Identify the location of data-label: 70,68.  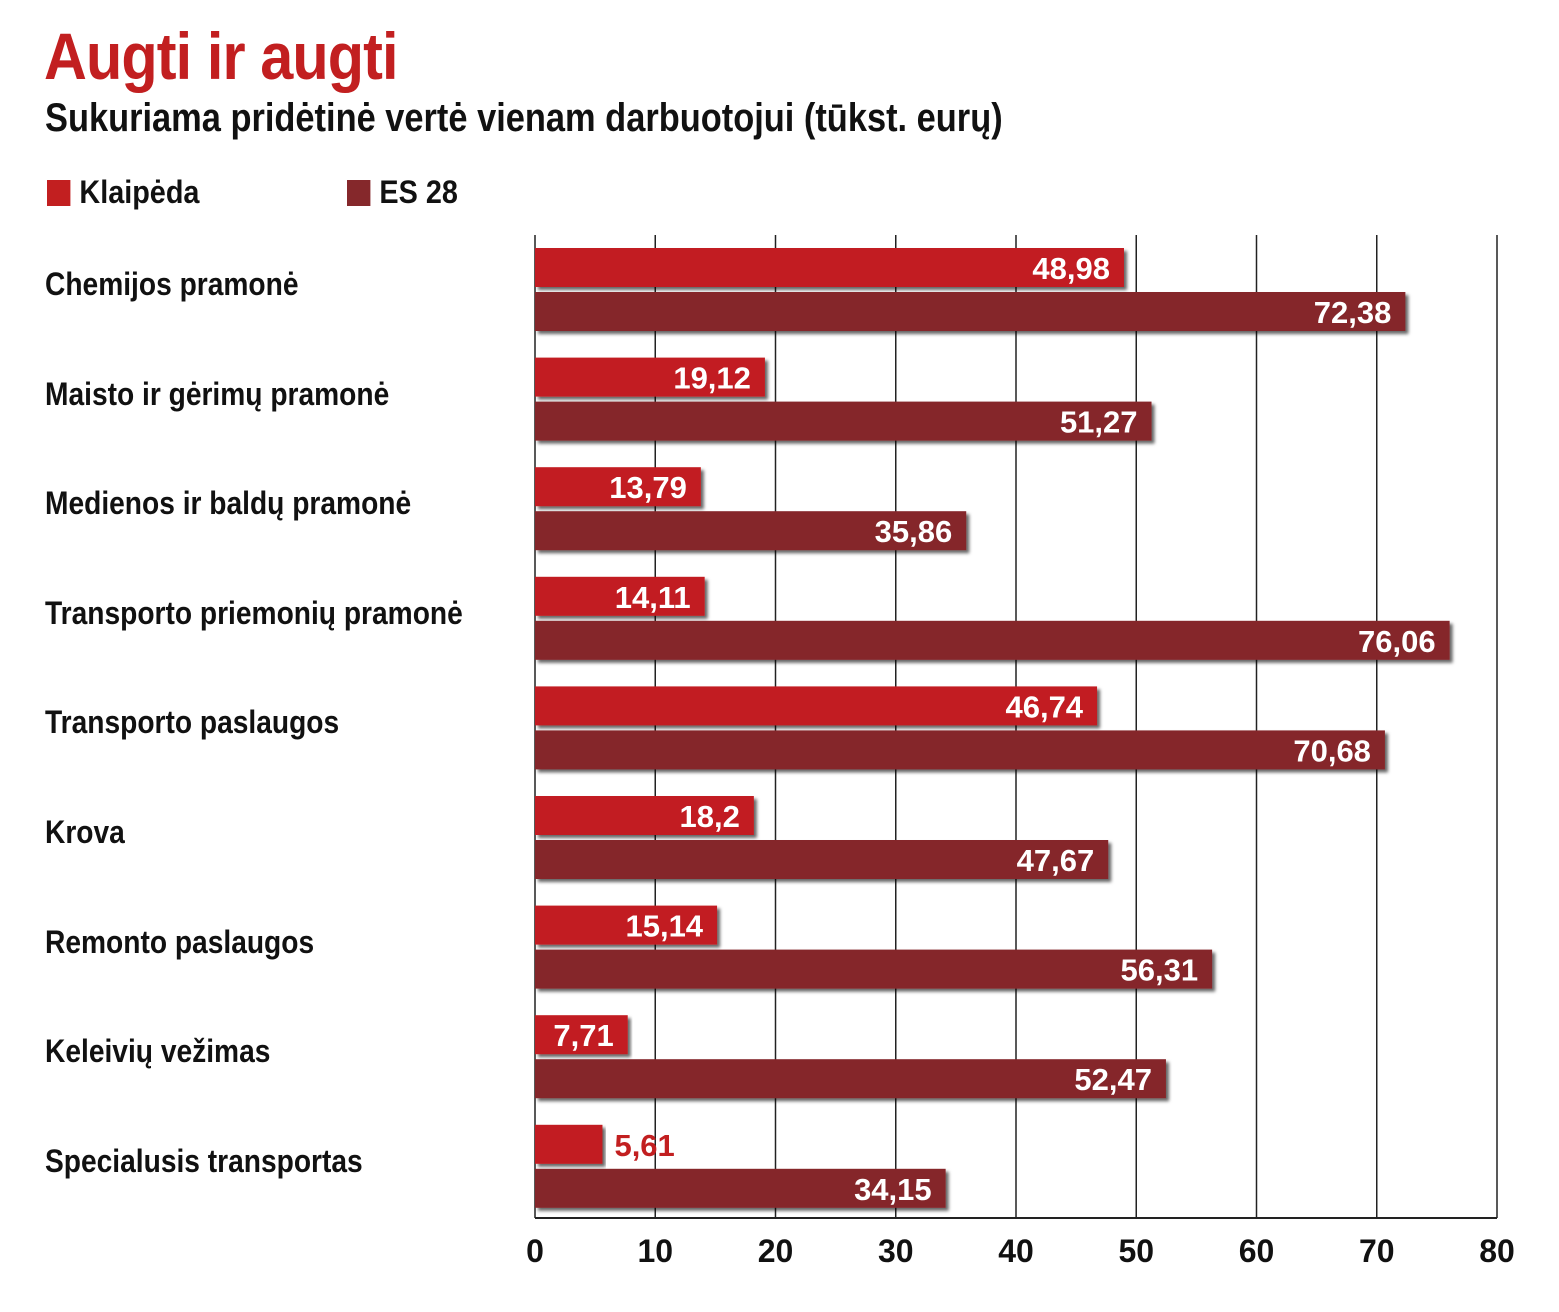
(1332, 750).